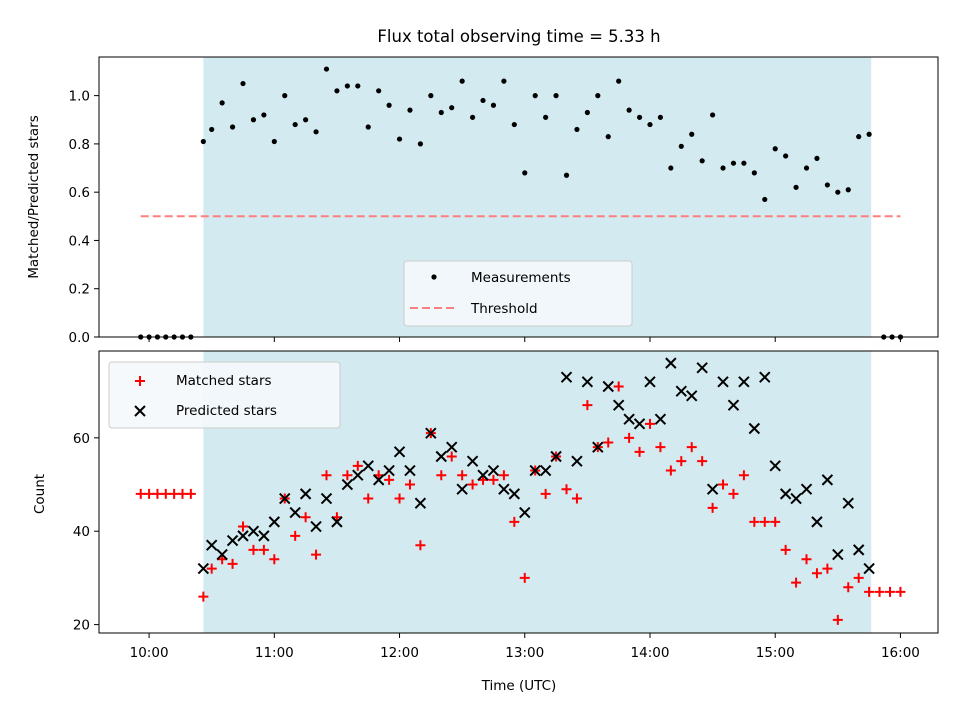 The height and width of the screenshot is (720, 960). Describe the element at coordinates (399, 653) in the screenshot. I see `x-tick-label: 12:00` at that location.